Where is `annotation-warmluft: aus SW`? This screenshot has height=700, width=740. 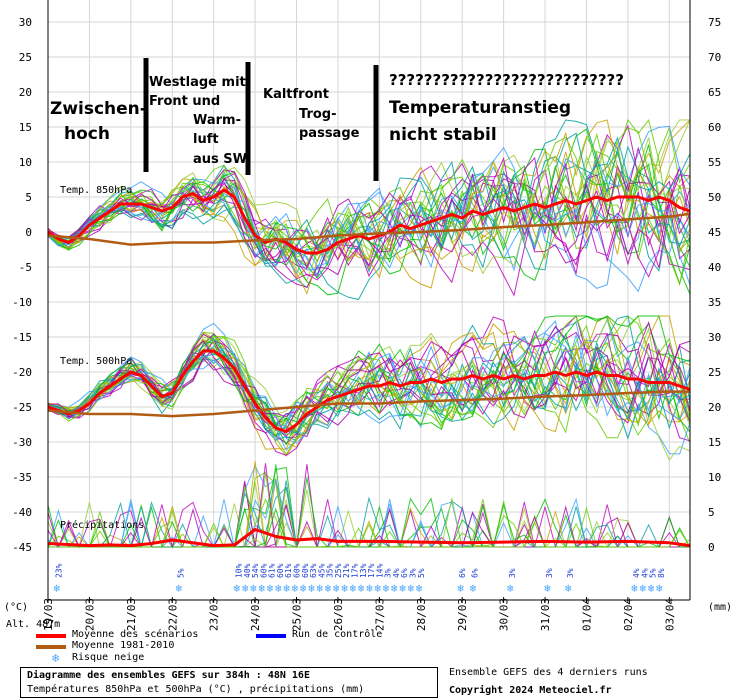
annotation-warmluft: aus SW is located at coordinates (220, 159).